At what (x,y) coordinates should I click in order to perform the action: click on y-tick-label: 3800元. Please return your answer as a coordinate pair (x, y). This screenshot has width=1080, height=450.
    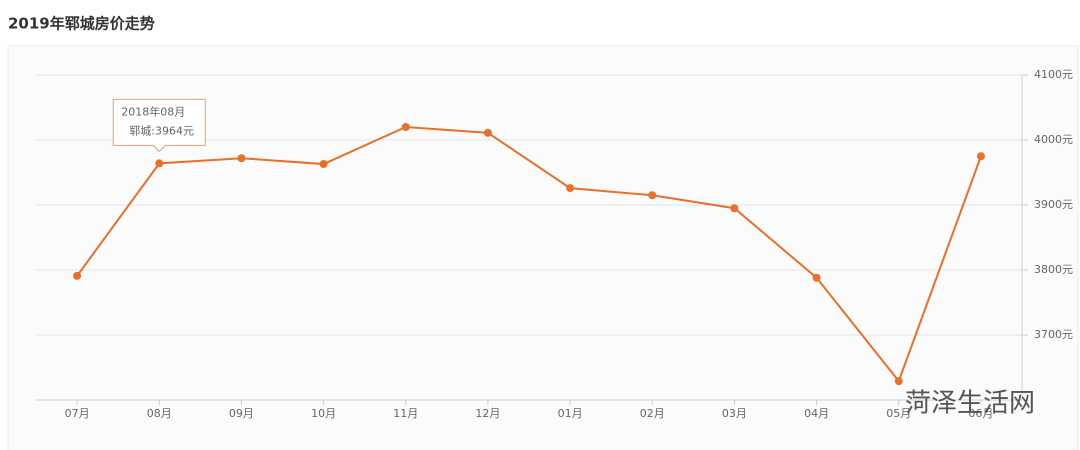
    Looking at the image, I should click on (1053, 269).